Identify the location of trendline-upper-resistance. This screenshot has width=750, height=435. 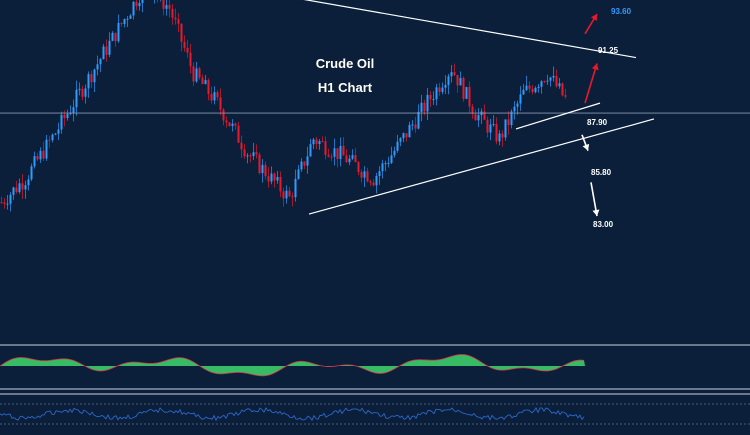
(470, 29).